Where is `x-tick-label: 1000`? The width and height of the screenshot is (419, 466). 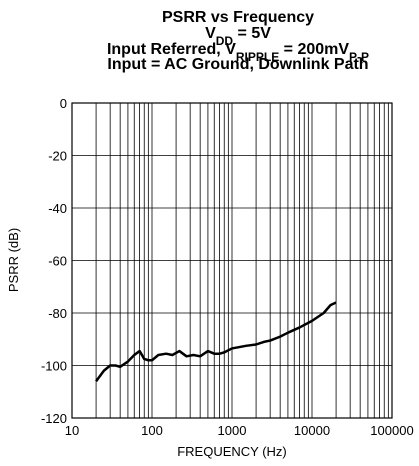
x-tick-label: 1000 is located at coordinates (232, 430).